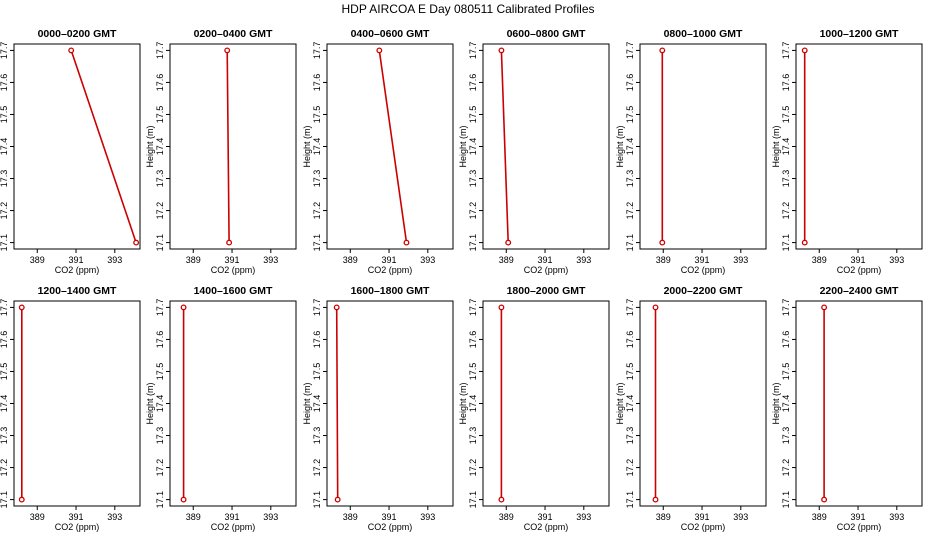  What do you see at coordinates (77, 34) in the screenshot?
I see `panel-title: 0000–0200 GMT` at bounding box center [77, 34].